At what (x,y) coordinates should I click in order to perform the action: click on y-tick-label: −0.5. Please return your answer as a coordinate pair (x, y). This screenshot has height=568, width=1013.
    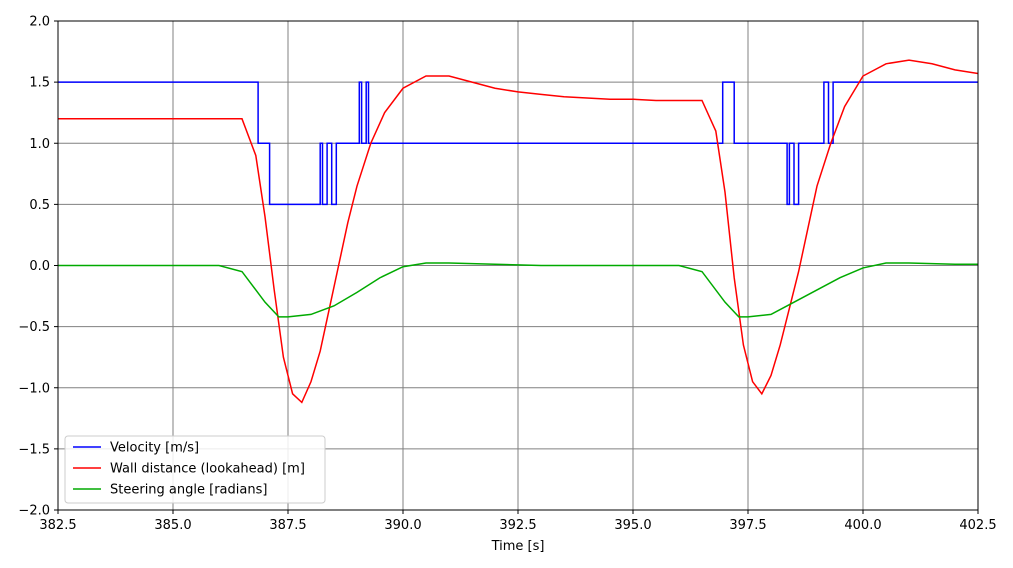
    Looking at the image, I should click on (34, 327).